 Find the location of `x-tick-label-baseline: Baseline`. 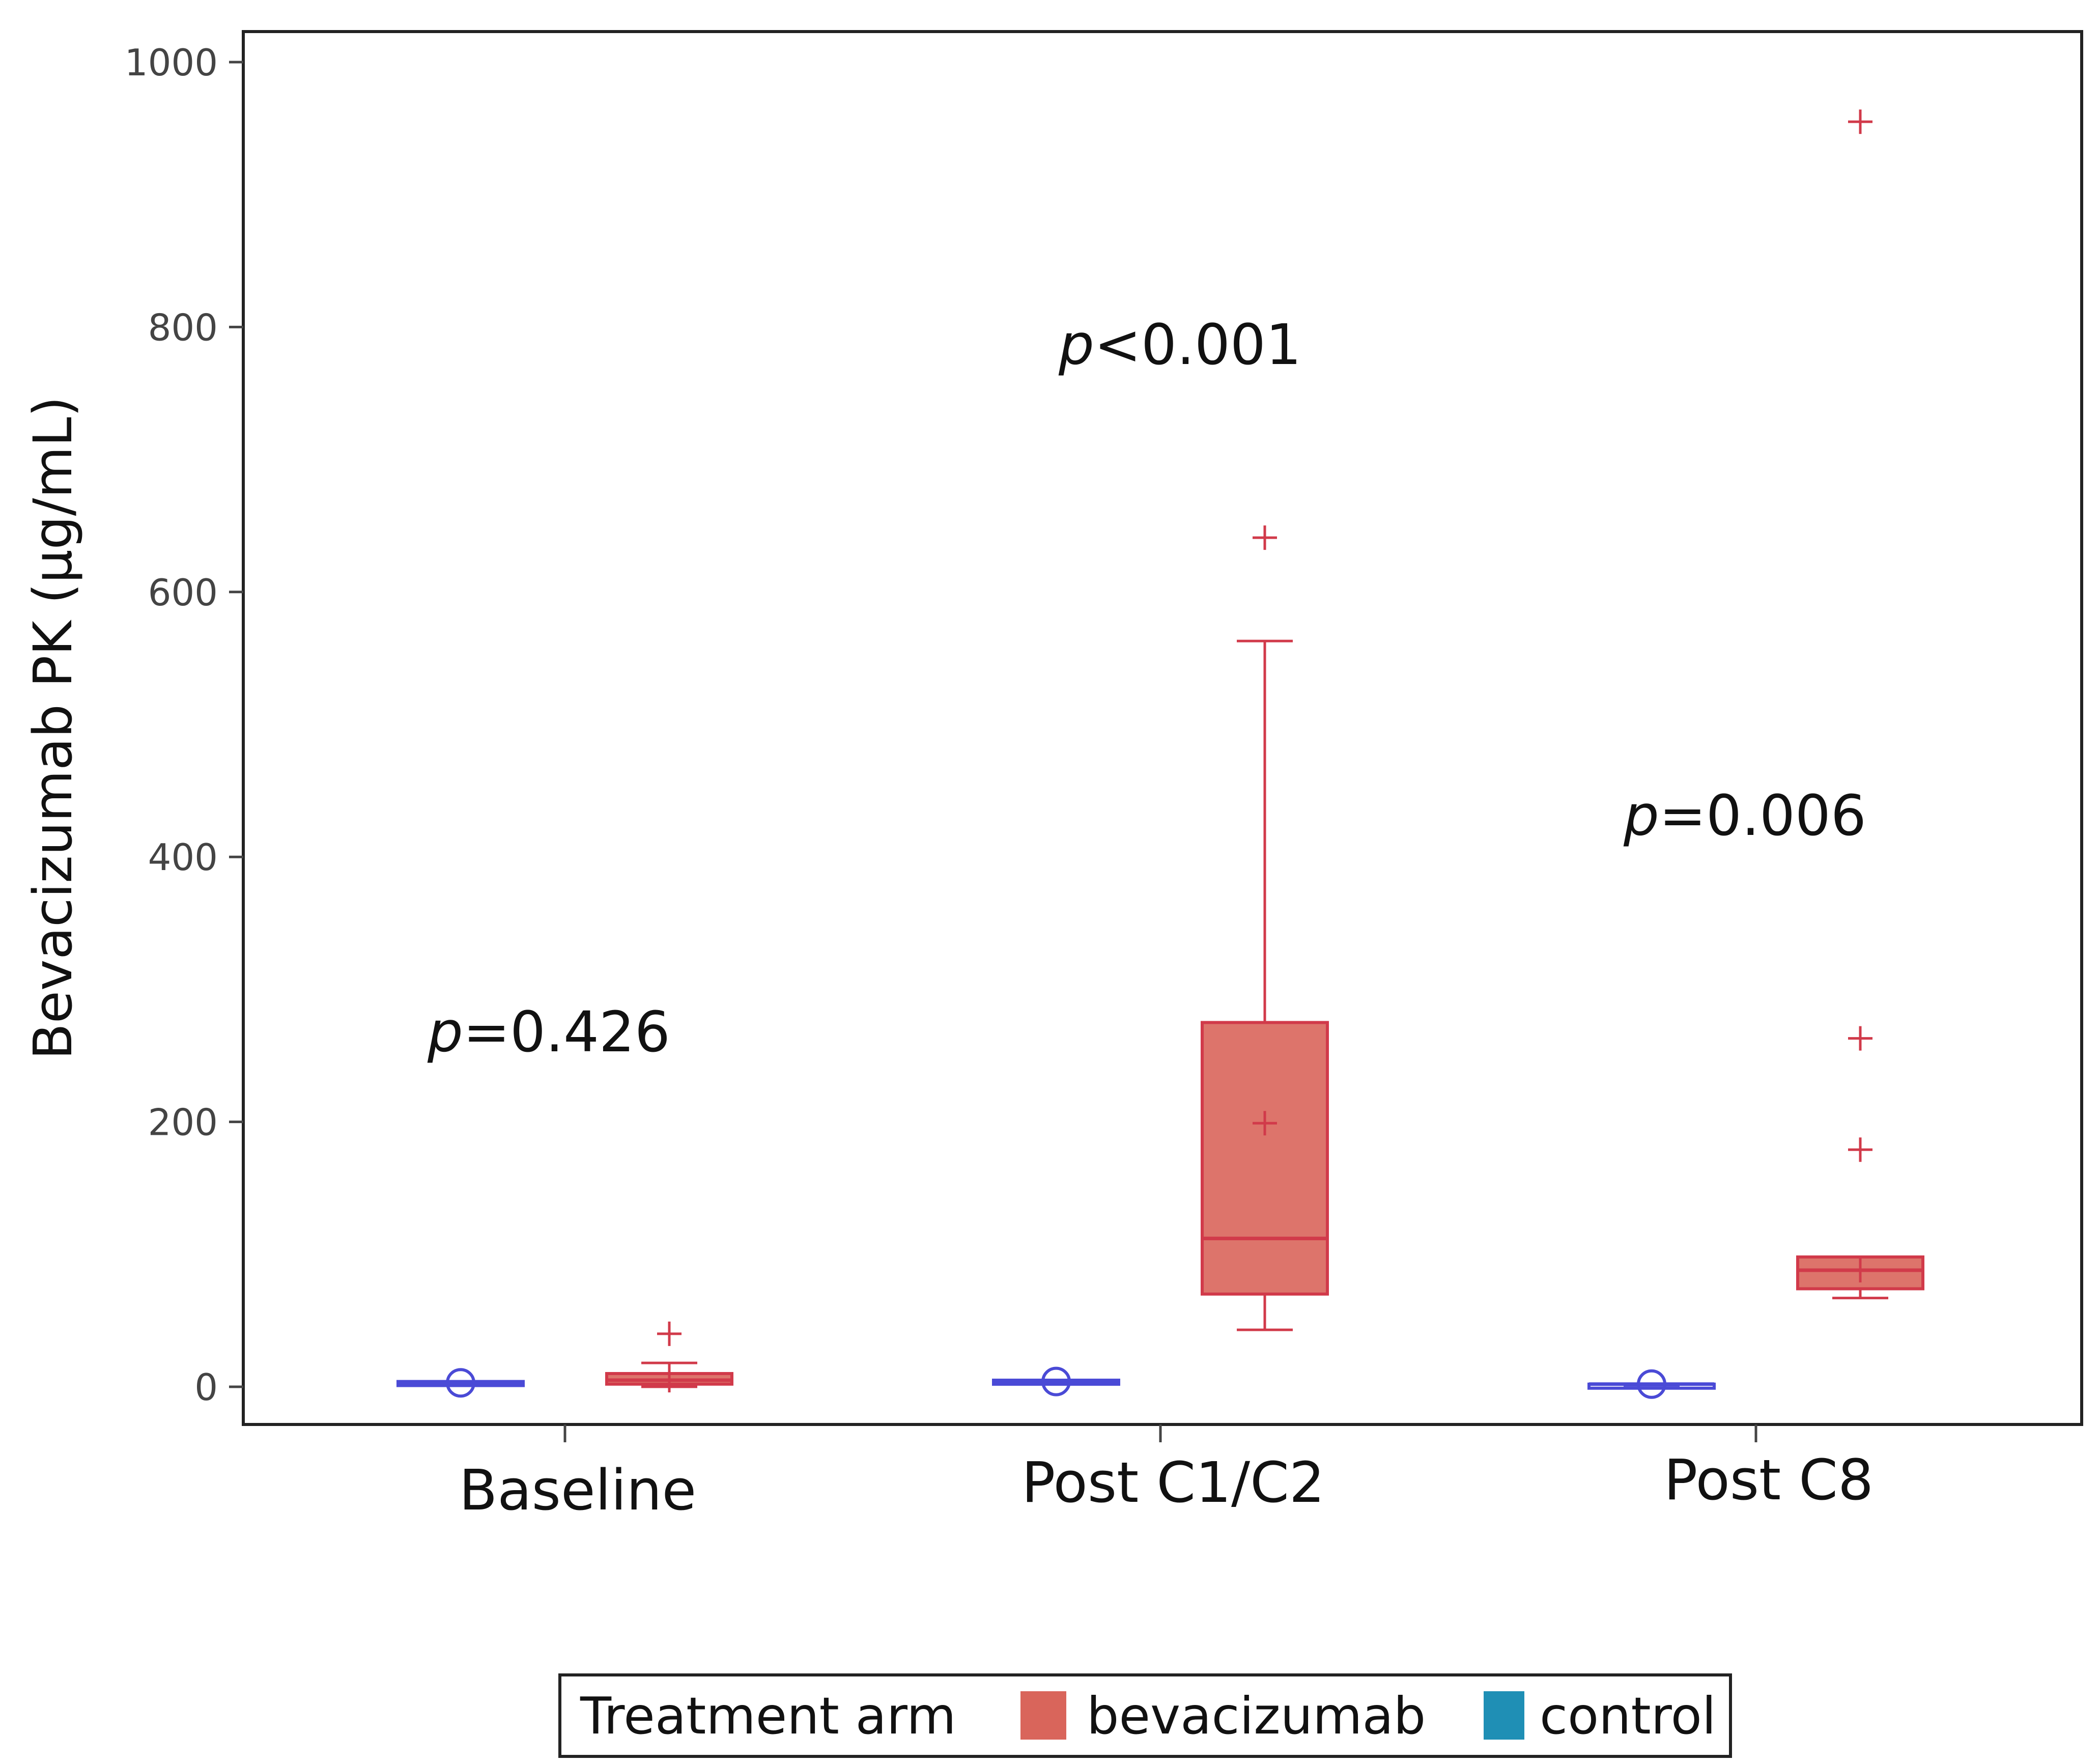

x-tick-label-baseline: Baseline is located at coordinates (577, 1491).